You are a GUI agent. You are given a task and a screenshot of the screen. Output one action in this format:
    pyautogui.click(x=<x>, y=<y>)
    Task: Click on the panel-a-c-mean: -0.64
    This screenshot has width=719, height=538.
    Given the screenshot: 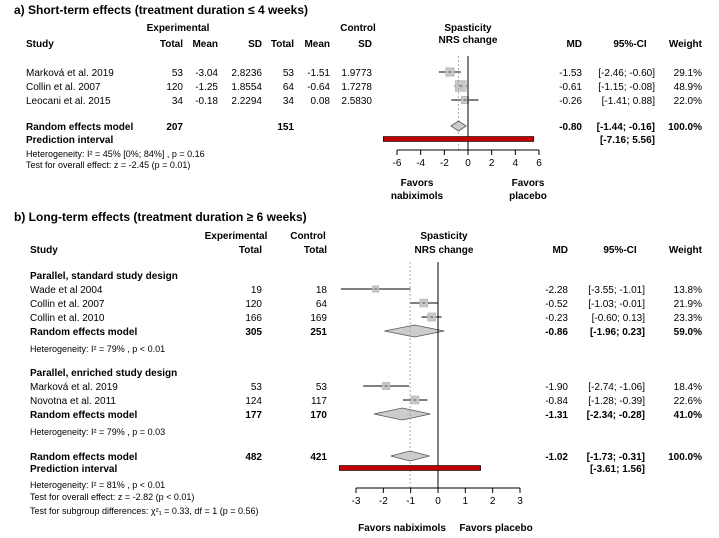 What is the action you would take?
    pyautogui.click(x=318, y=87)
    